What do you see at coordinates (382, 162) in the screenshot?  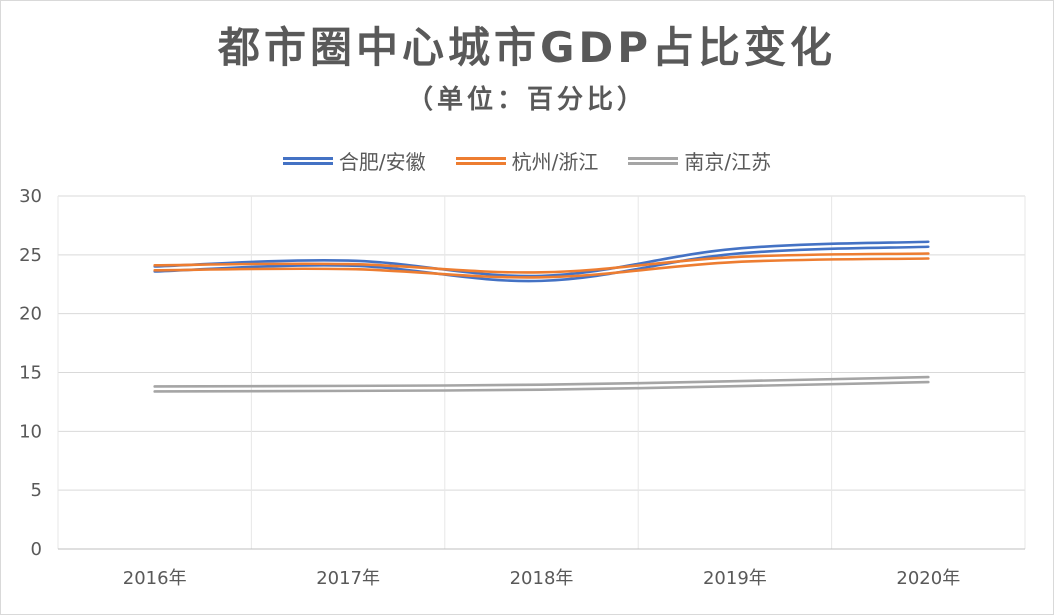 I see `legend-label-hefei: 合肥/安徽` at bounding box center [382, 162].